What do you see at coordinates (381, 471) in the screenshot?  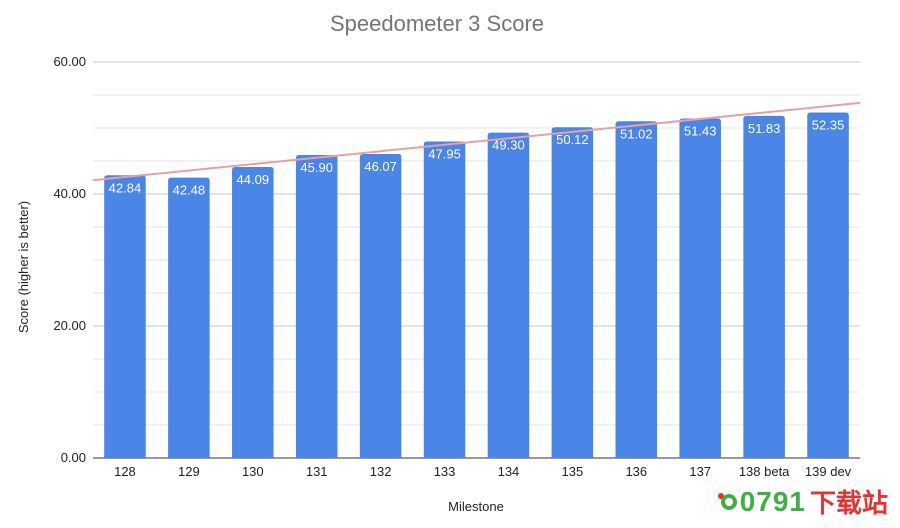 I see `x-tick-label: 132` at bounding box center [381, 471].